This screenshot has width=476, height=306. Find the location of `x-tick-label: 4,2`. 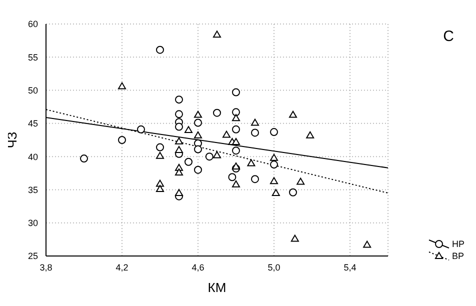

x-tick-label: 4,2 is located at coordinates (122, 267).